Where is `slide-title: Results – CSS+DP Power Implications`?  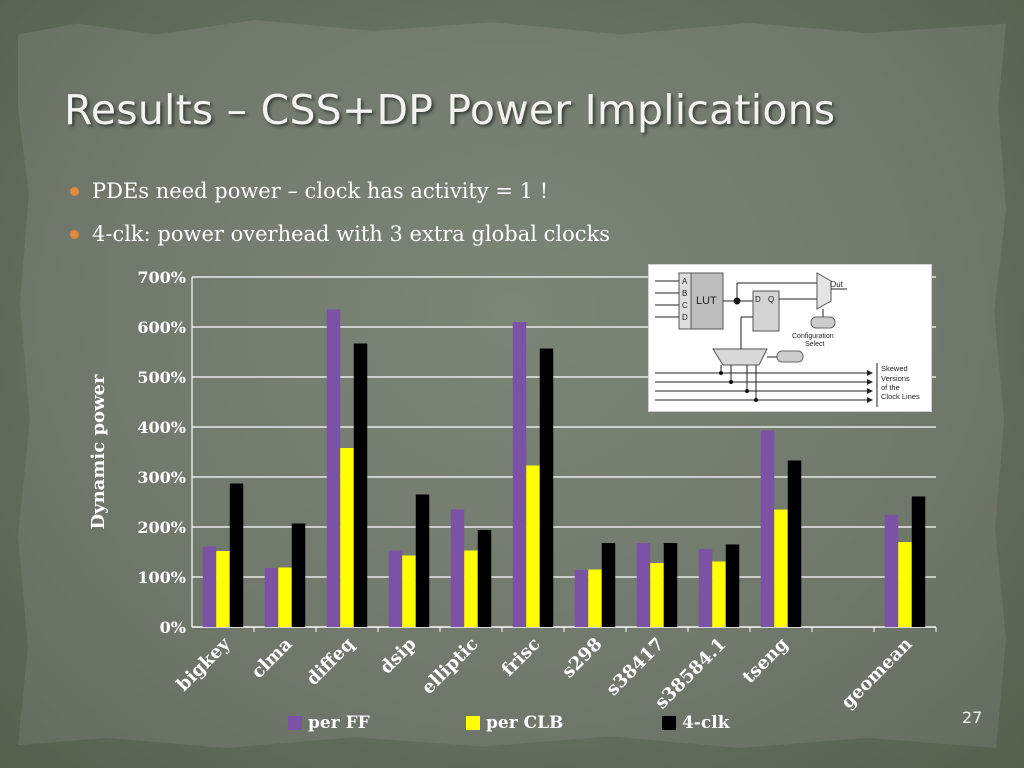
slide-title: Results – CSS+DP Power Implications is located at coordinates (450, 110).